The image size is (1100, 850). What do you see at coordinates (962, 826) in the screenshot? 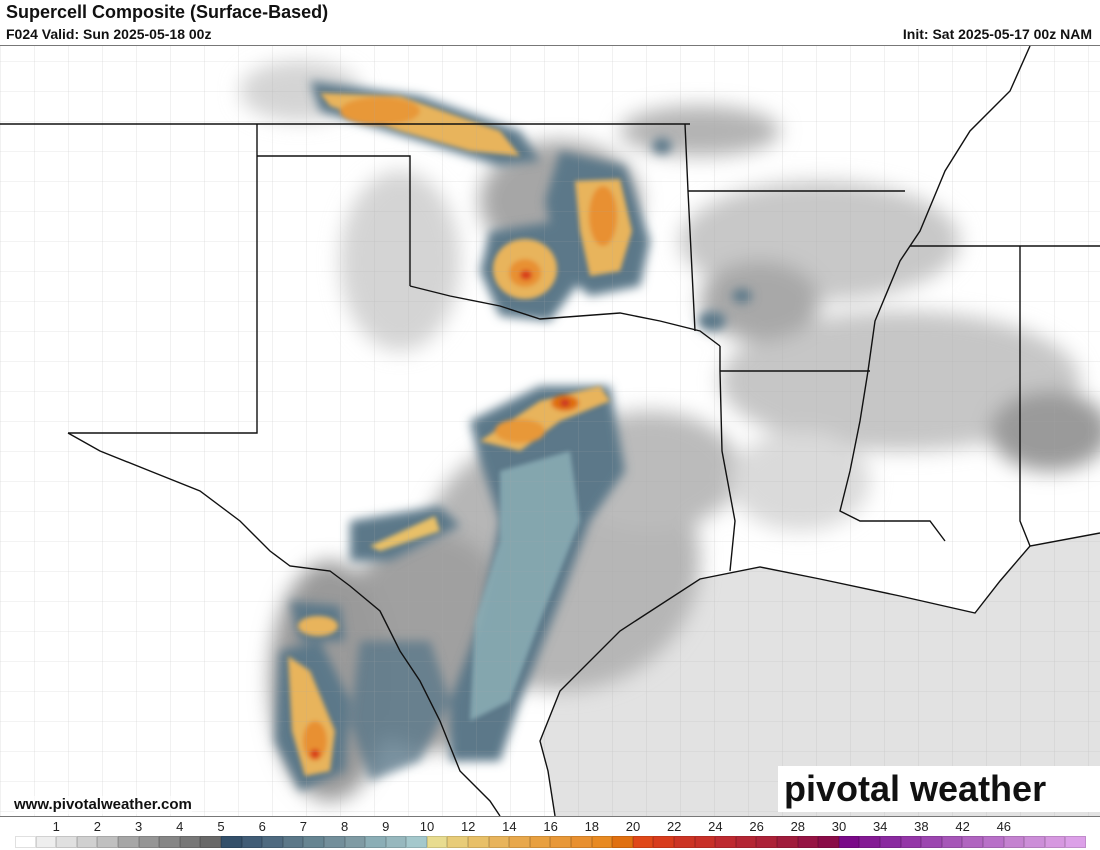
I see `colorbar-label: 42` at bounding box center [962, 826].